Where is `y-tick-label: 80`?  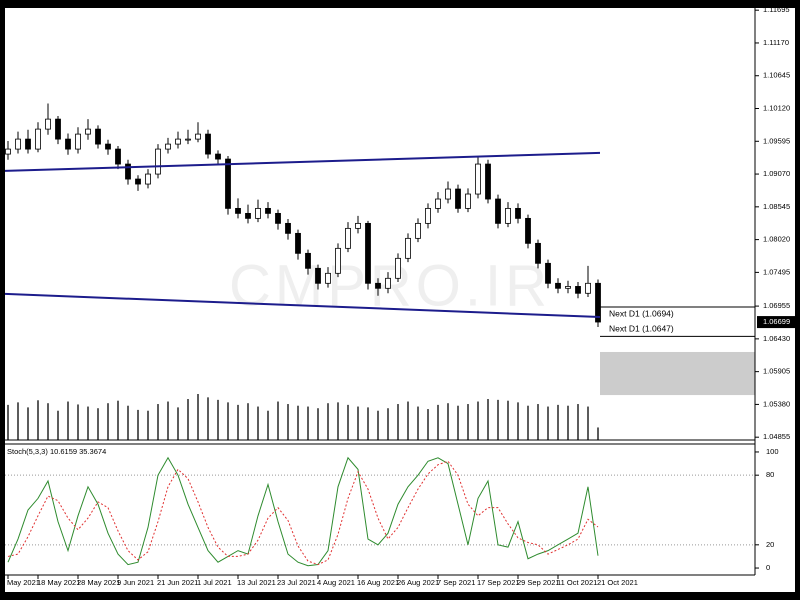
y-tick-label: 80 is located at coordinates (770, 474).